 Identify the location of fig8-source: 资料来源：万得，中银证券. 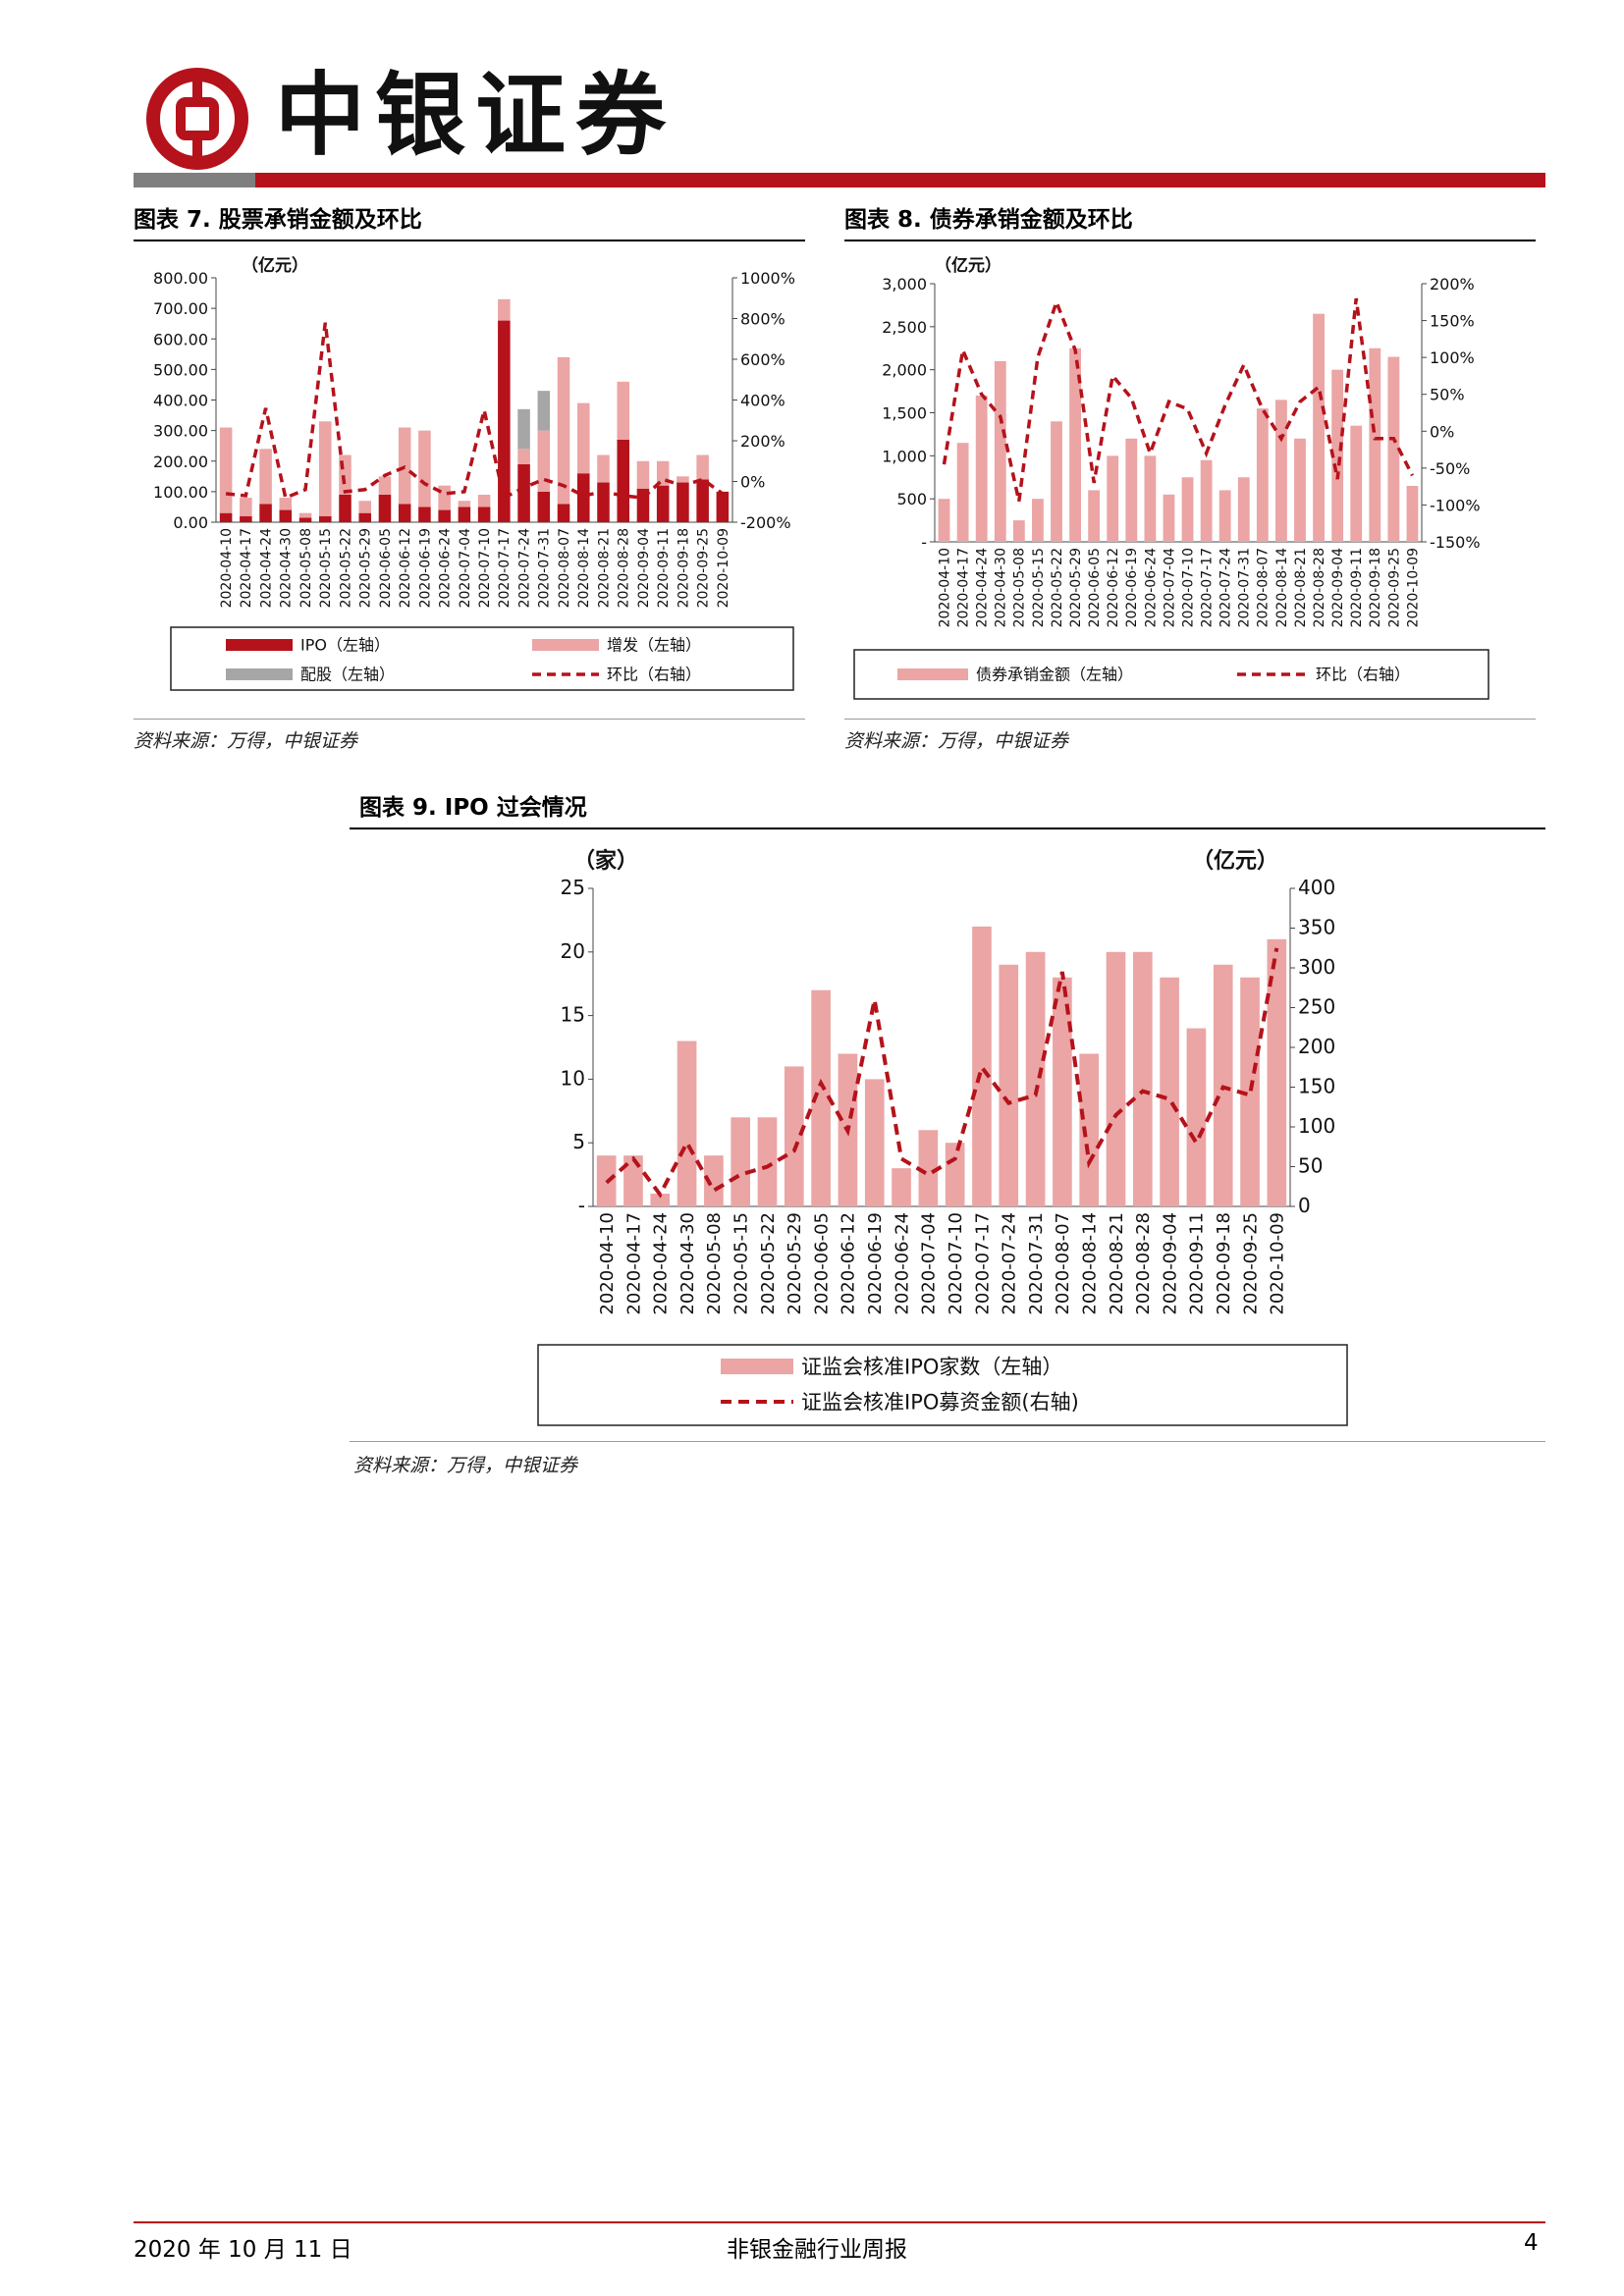
(956, 741).